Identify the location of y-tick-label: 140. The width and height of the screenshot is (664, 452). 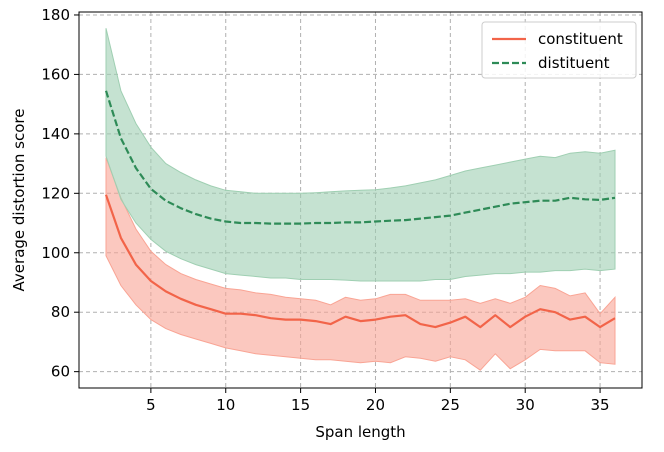
(55, 134).